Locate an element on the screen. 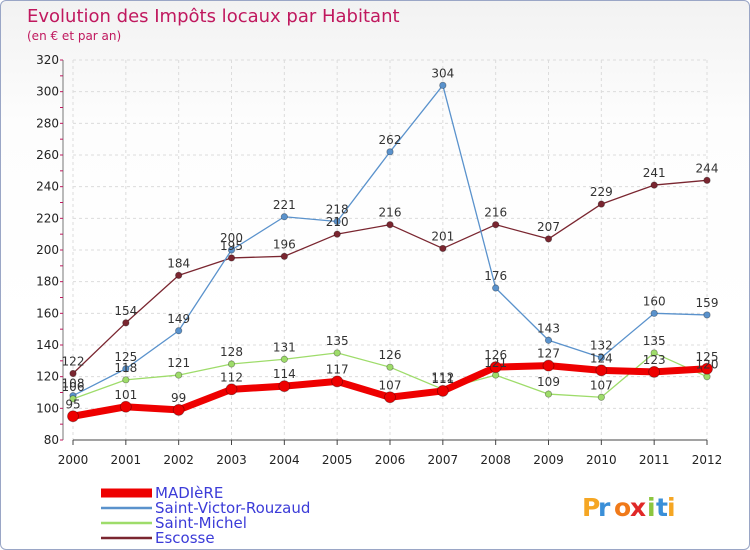  data-label: 131 is located at coordinates (284, 347).